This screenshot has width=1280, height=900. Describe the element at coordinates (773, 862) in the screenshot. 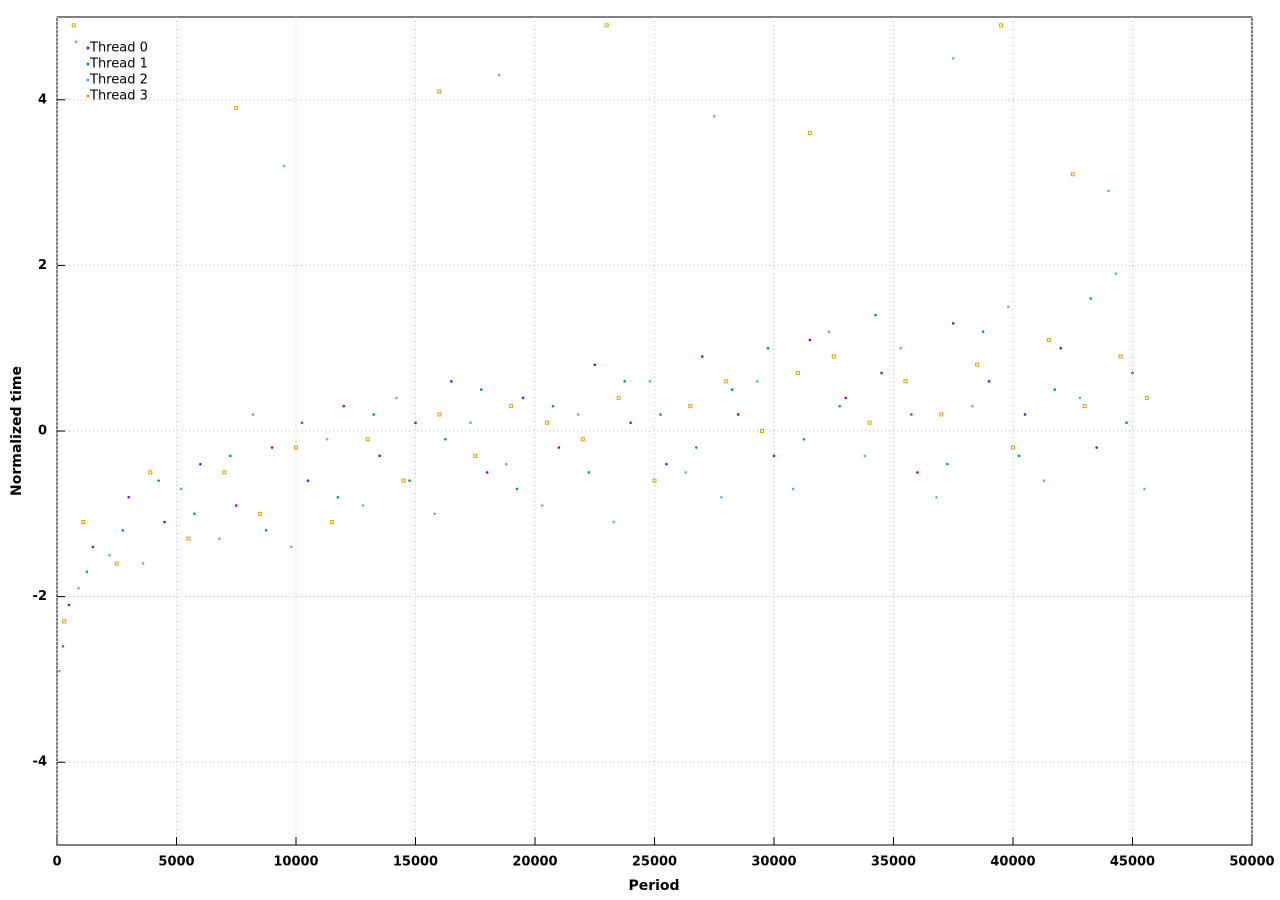

I see `x-tick-label: 30000` at that location.